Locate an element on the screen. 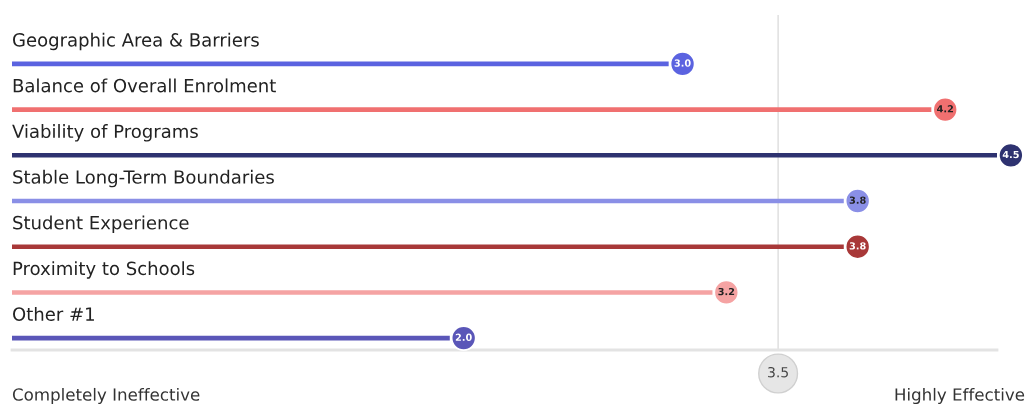 The image size is (1029, 404). ref-line-label: 3.5 is located at coordinates (778, 372).